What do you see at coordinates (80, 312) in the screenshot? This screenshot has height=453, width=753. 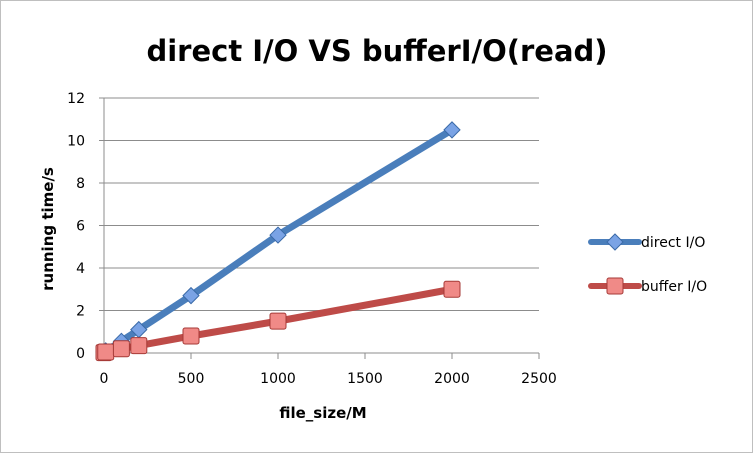 I see `y-tick-label-2: 2` at bounding box center [80, 312].